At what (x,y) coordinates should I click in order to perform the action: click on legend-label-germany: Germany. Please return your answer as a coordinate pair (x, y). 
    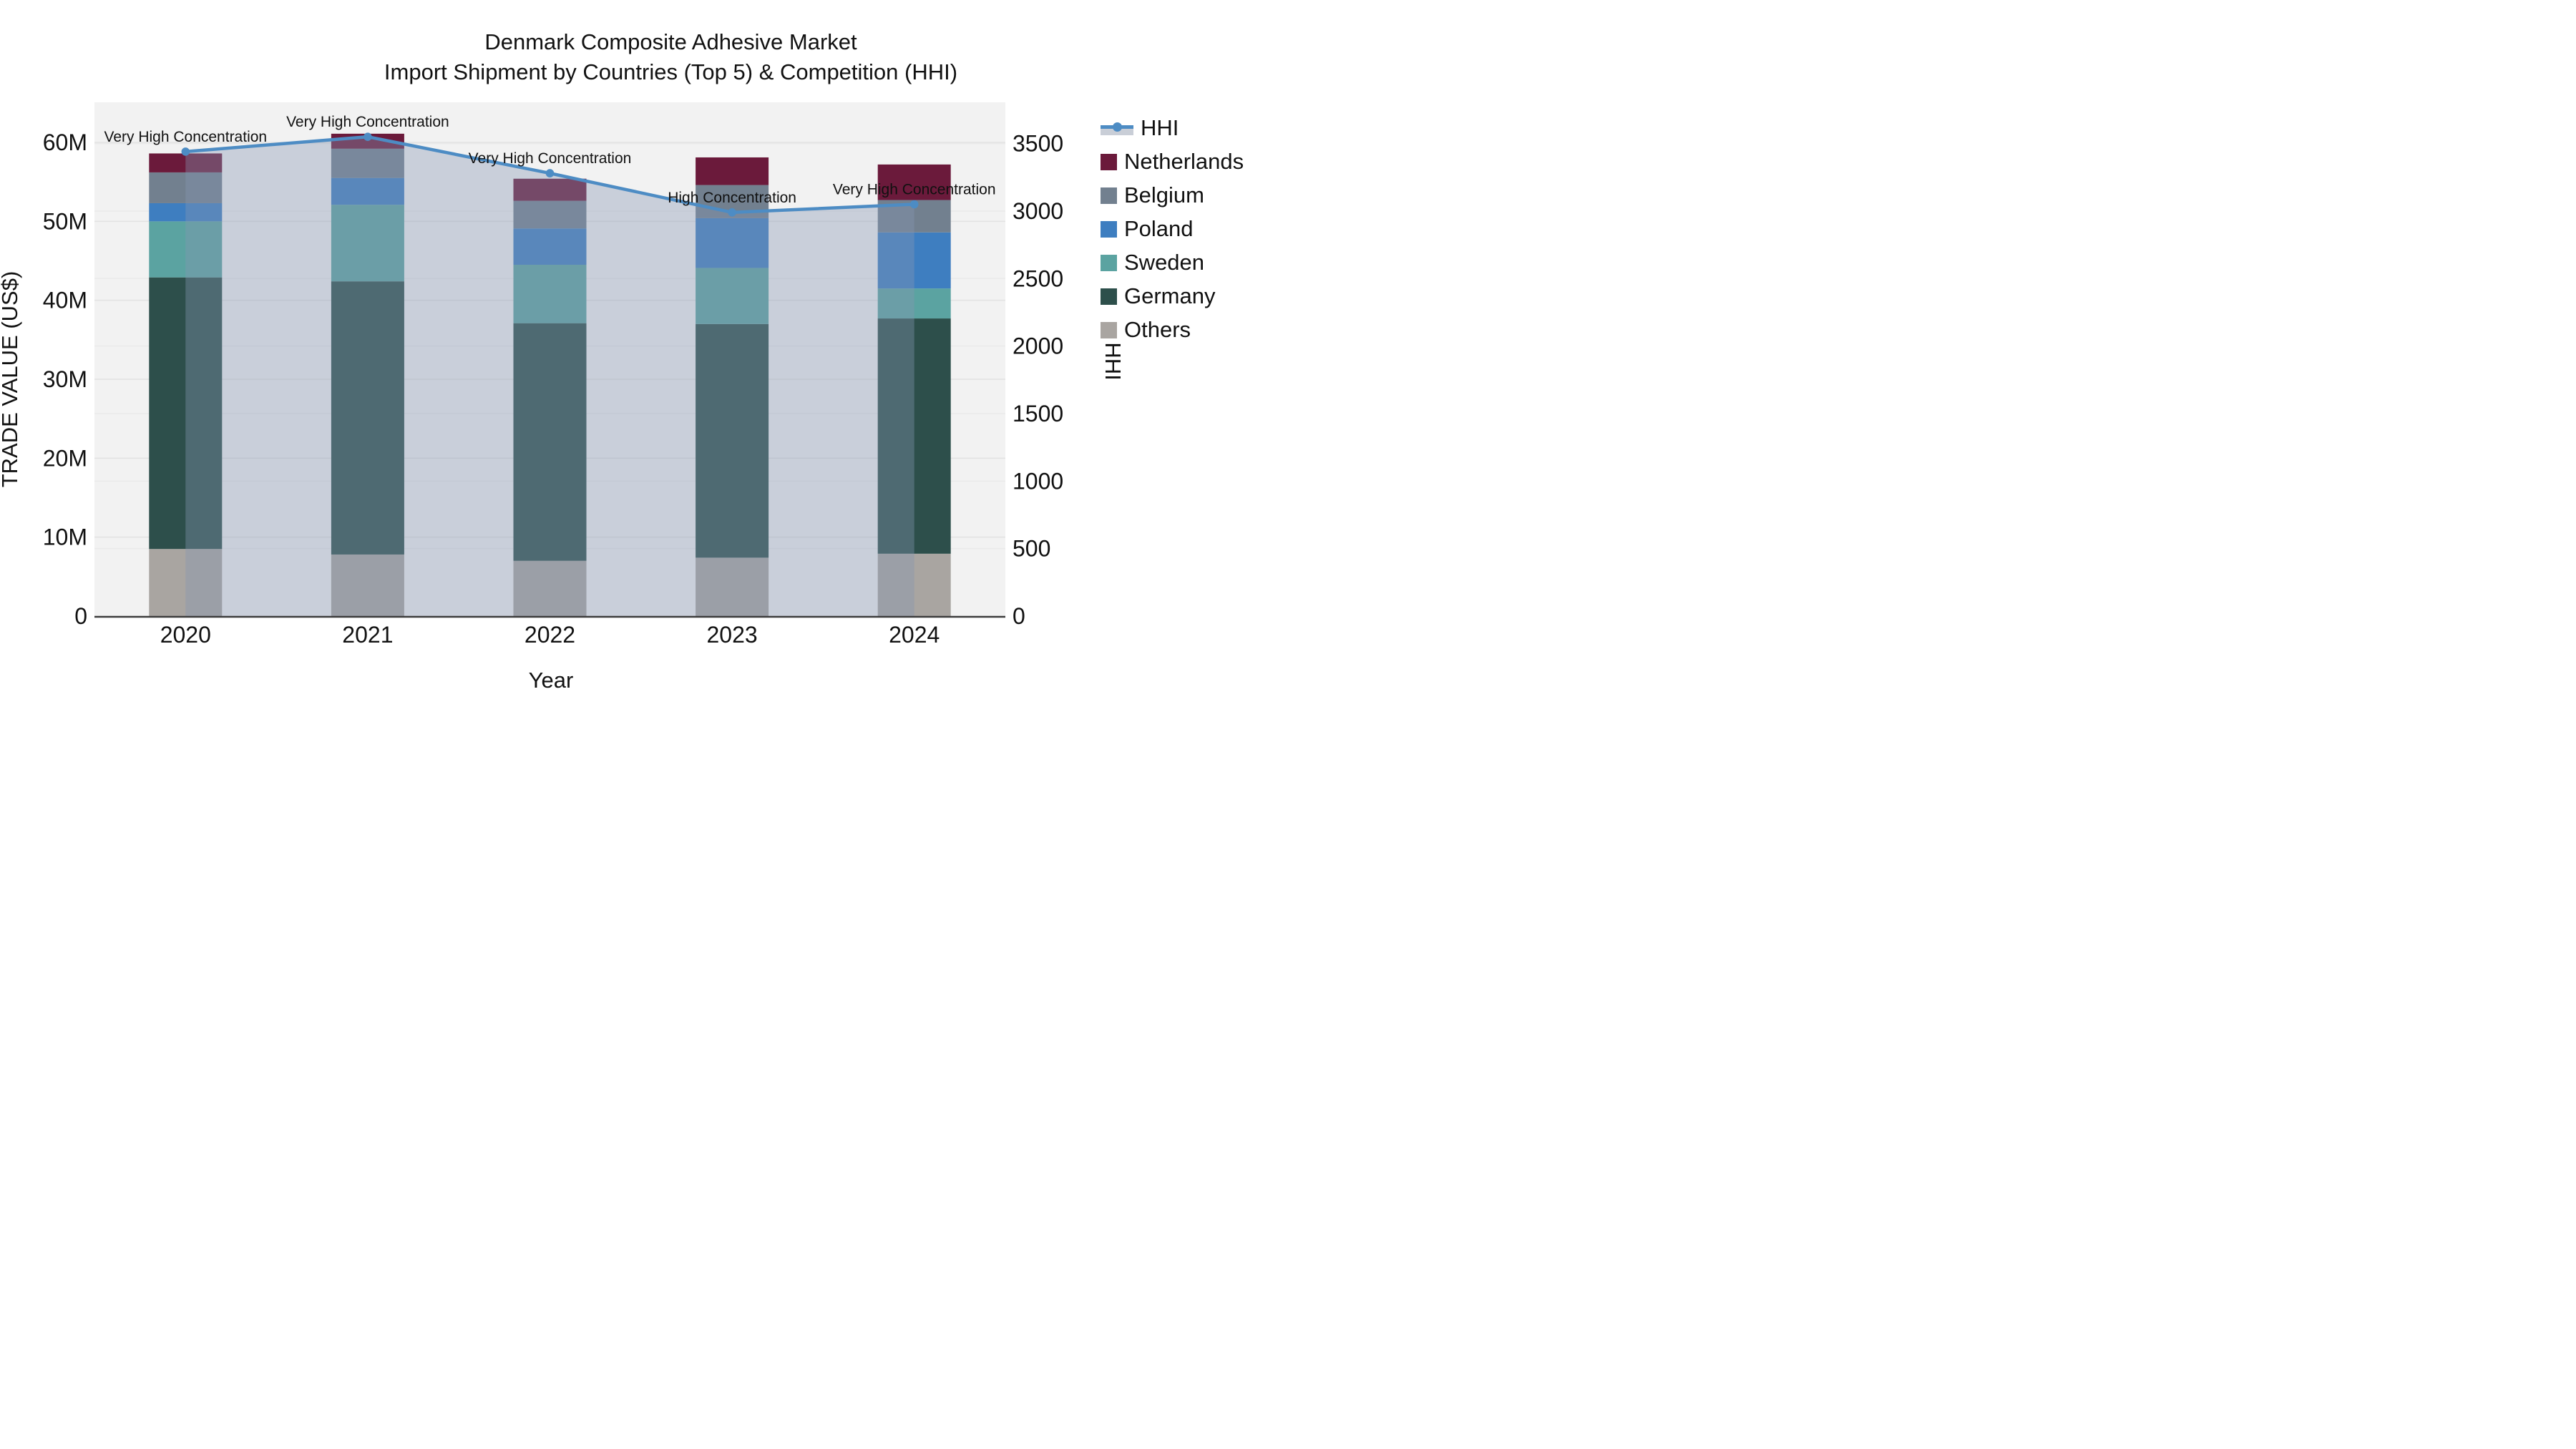
    Looking at the image, I should click on (1170, 295).